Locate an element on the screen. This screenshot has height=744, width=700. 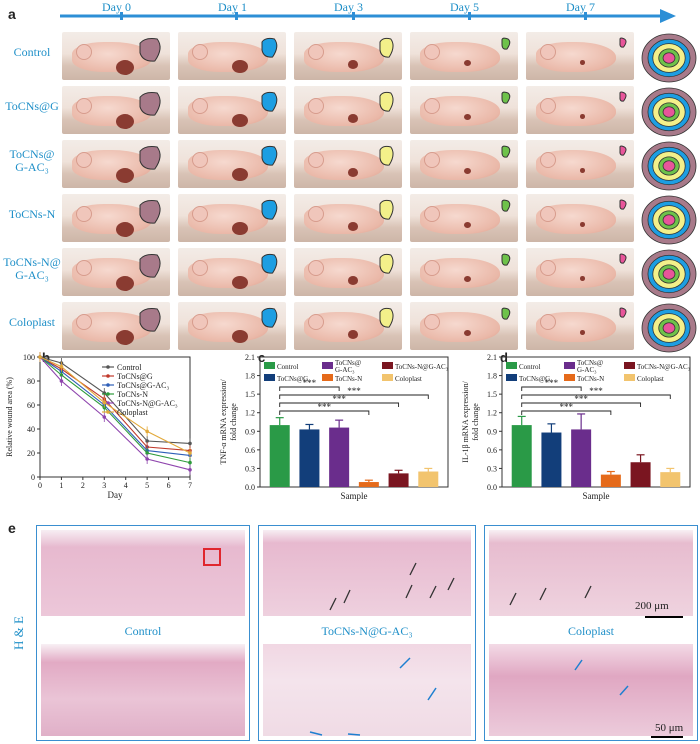
day-label: Day 7 is located at coordinates (580, 7).